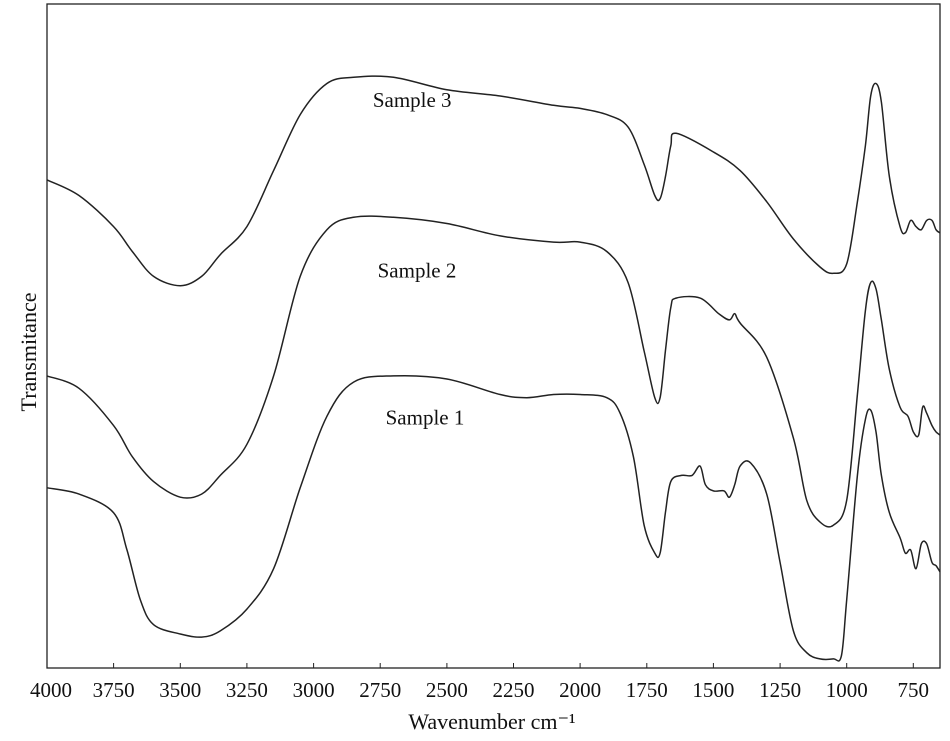 The width and height of the screenshot is (950, 741). I want to click on x-tick-label-750: 750, so click(914, 690).